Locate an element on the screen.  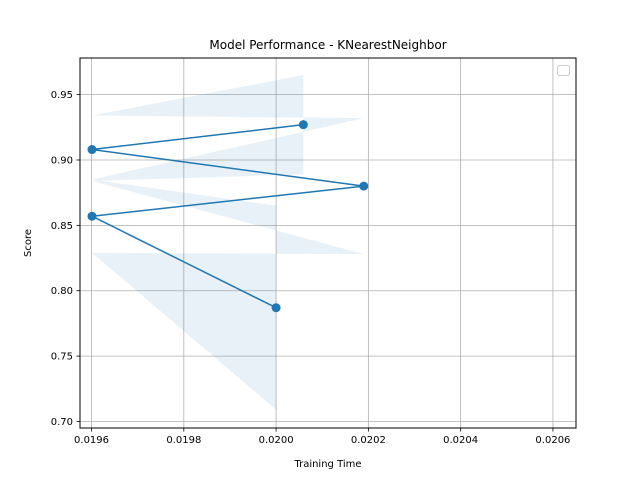
y-axis-ticks: 0.70 0.75 0.80 0.85 0.90 0.95 is located at coordinates (65, 259).